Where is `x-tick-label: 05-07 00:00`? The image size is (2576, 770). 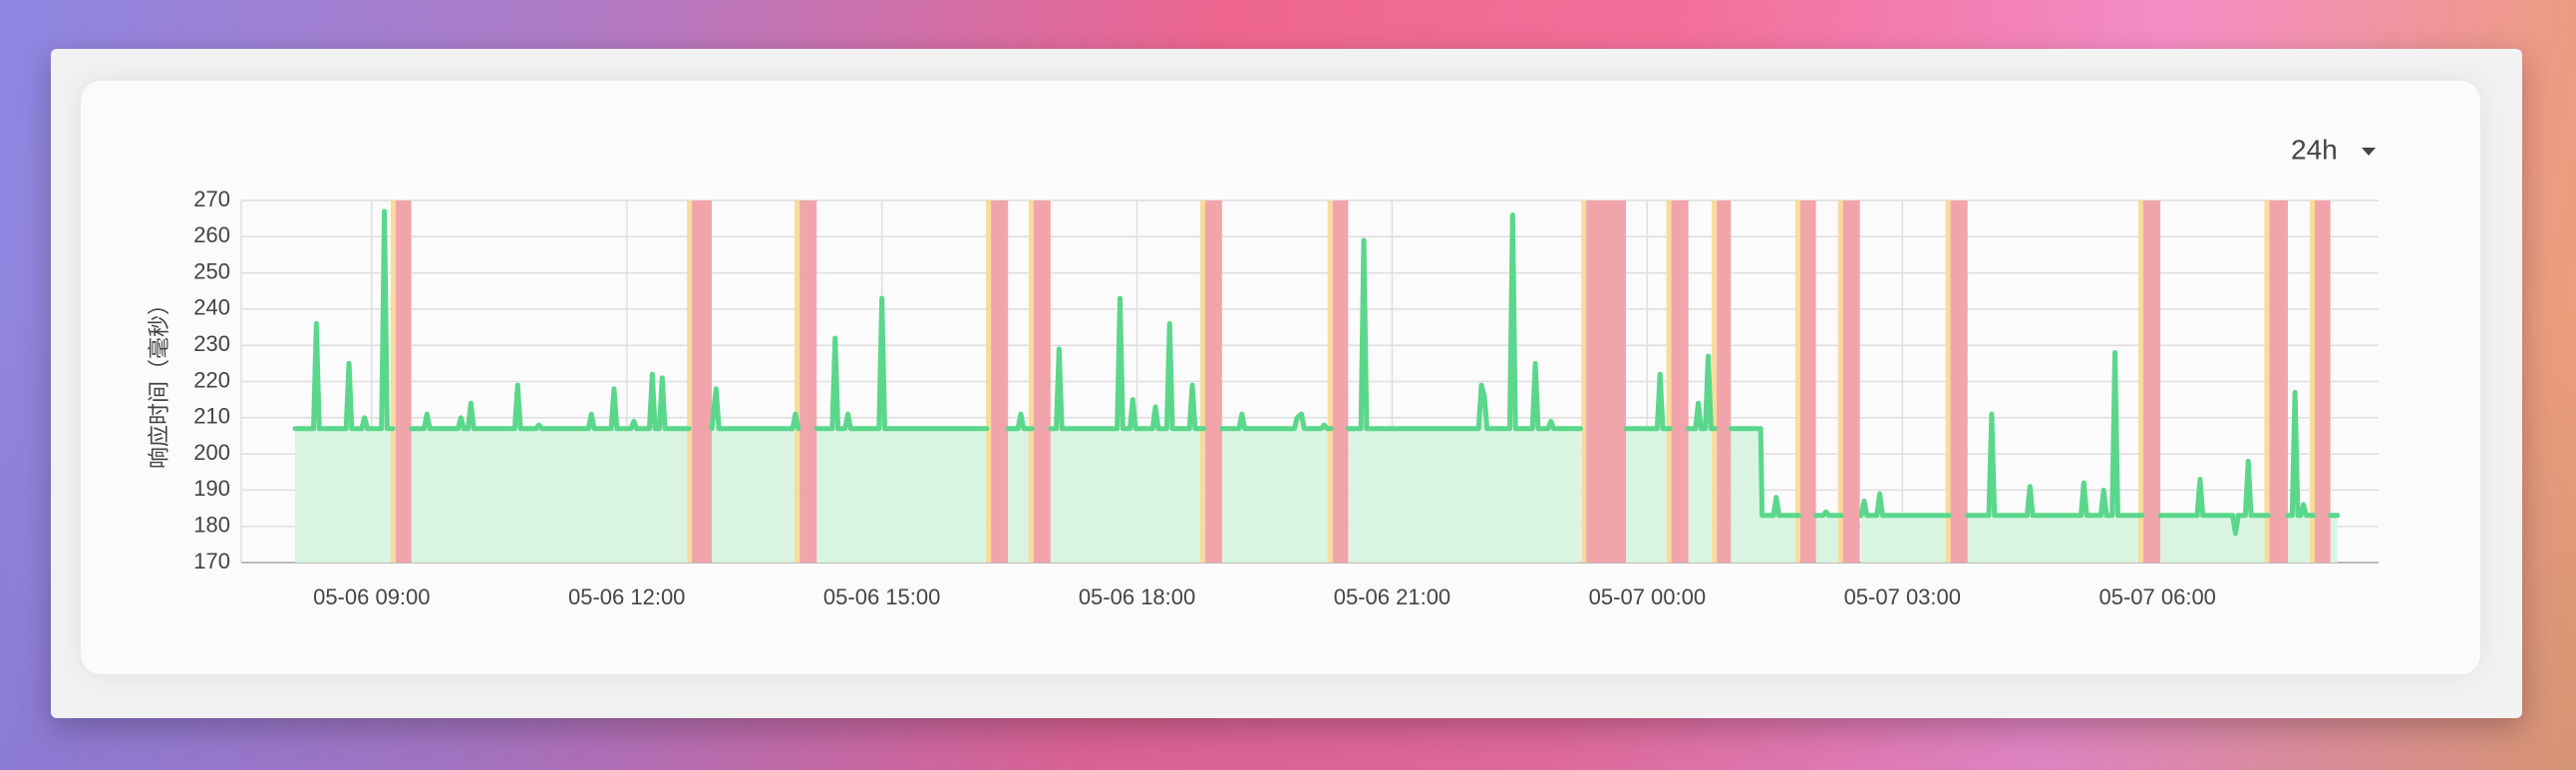 x-tick-label: 05-07 00:00 is located at coordinates (1647, 596).